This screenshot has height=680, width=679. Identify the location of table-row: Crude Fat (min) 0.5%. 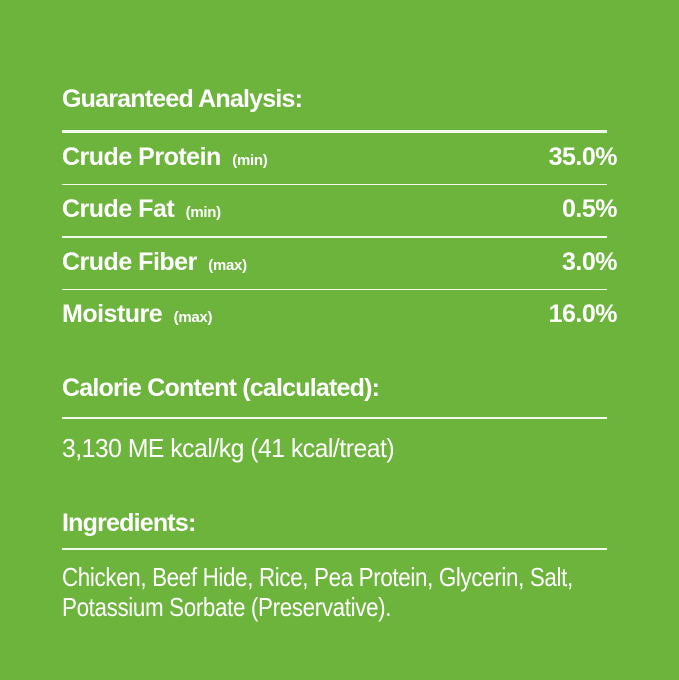
(339, 210).